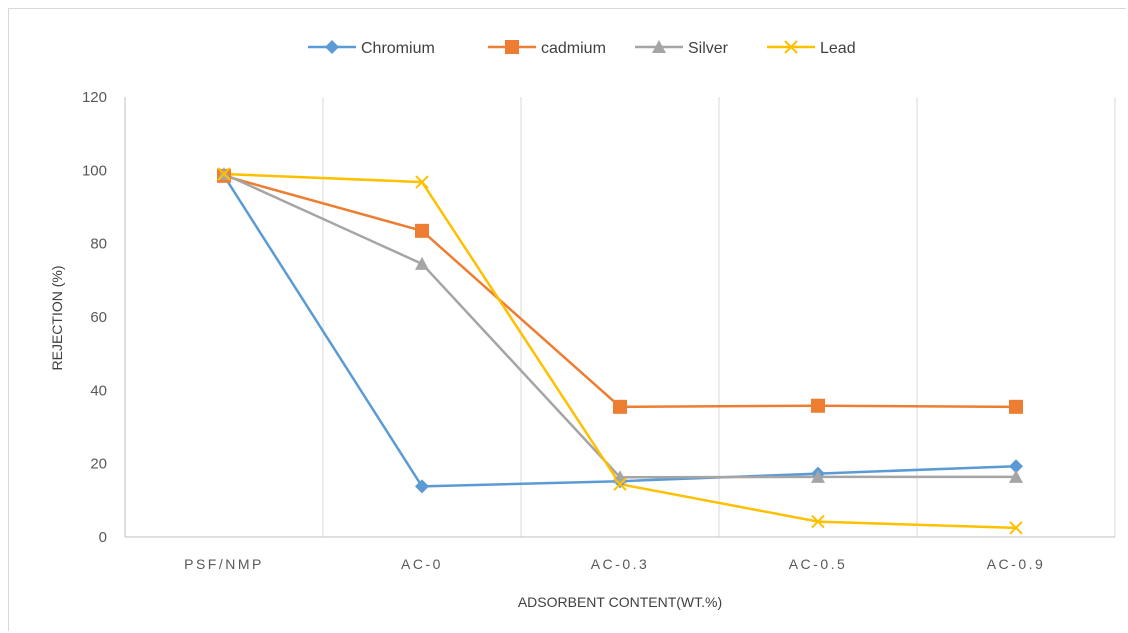 The width and height of the screenshot is (1128, 633). I want to click on legend-label-chromium: Chromium, so click(398, 48).